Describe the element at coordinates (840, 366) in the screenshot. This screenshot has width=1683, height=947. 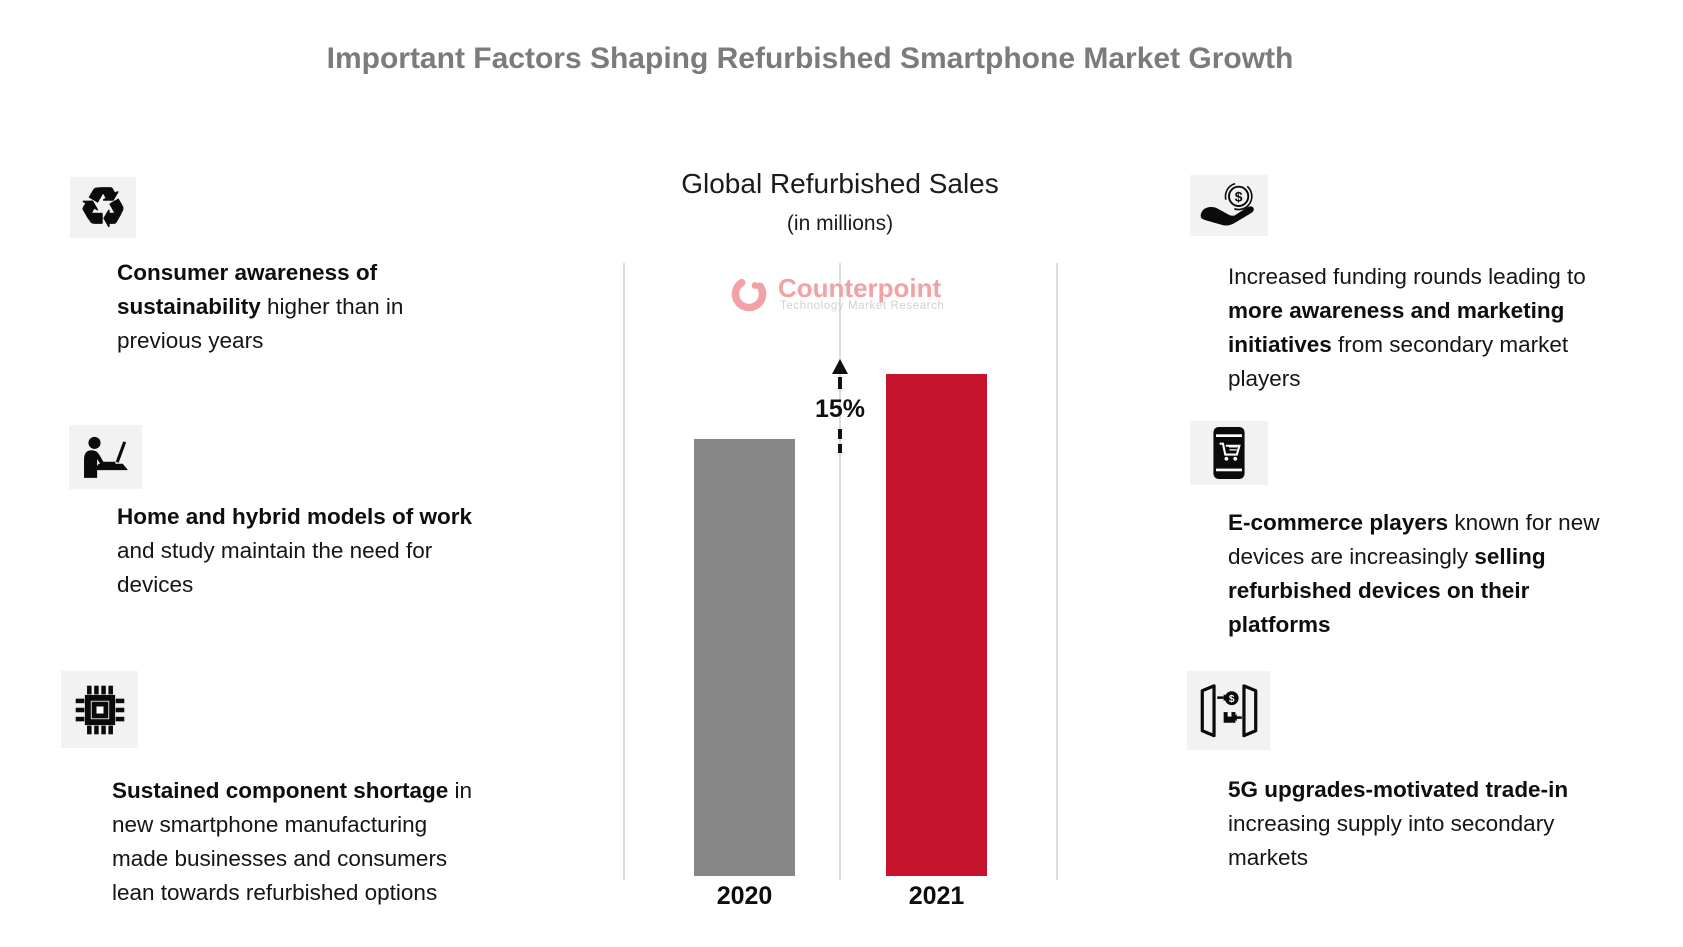
I see `growth-arrow-icon` at that location.